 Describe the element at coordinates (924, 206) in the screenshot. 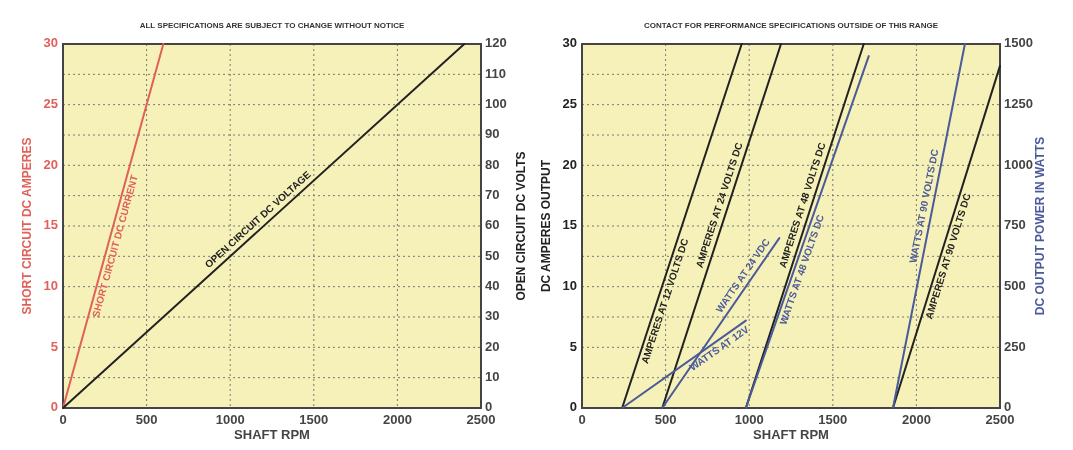

I see `text: WATTS AT 90 VOLTS DC` at that location.